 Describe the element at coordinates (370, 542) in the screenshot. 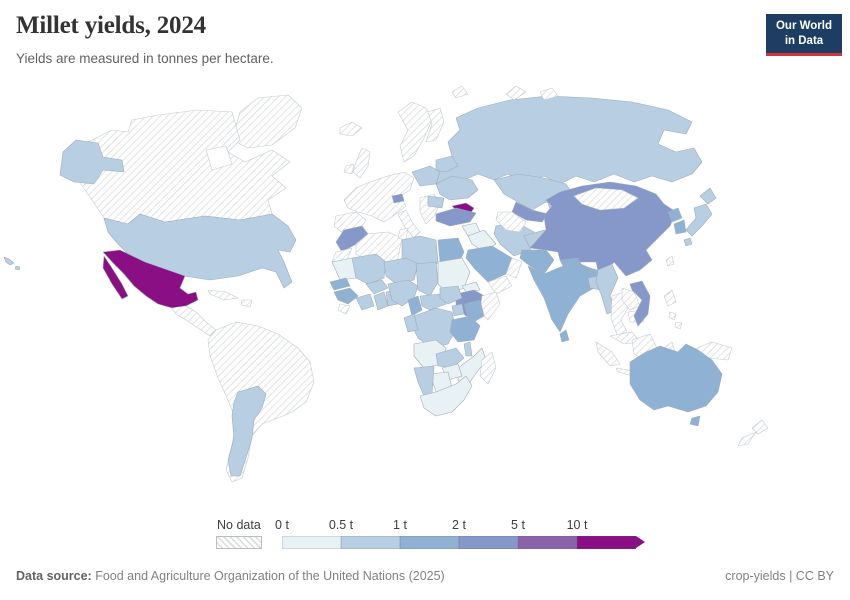

I see `legend-bin-0.5-1` at that location.